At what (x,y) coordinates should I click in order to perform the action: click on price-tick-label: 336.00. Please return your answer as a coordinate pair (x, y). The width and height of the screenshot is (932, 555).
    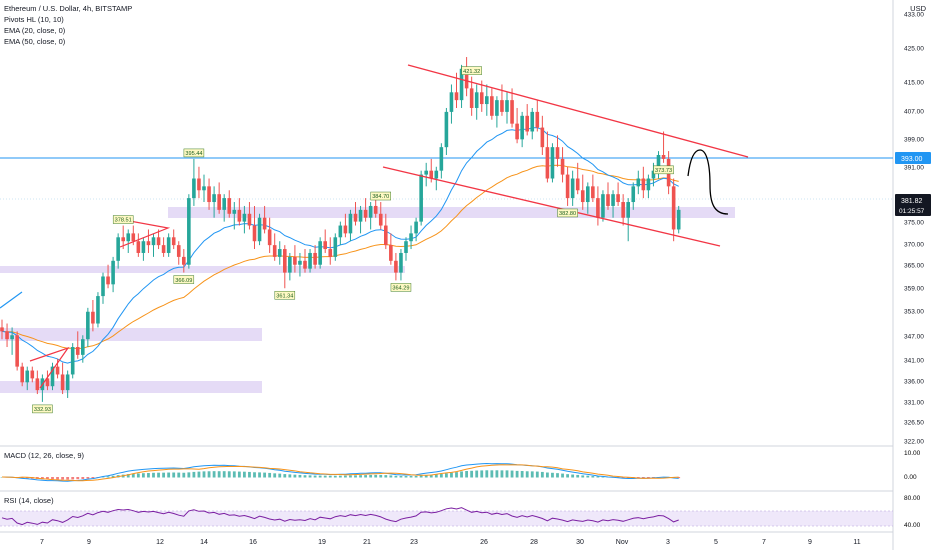
    Looking at the image, I should click on (914, 382).